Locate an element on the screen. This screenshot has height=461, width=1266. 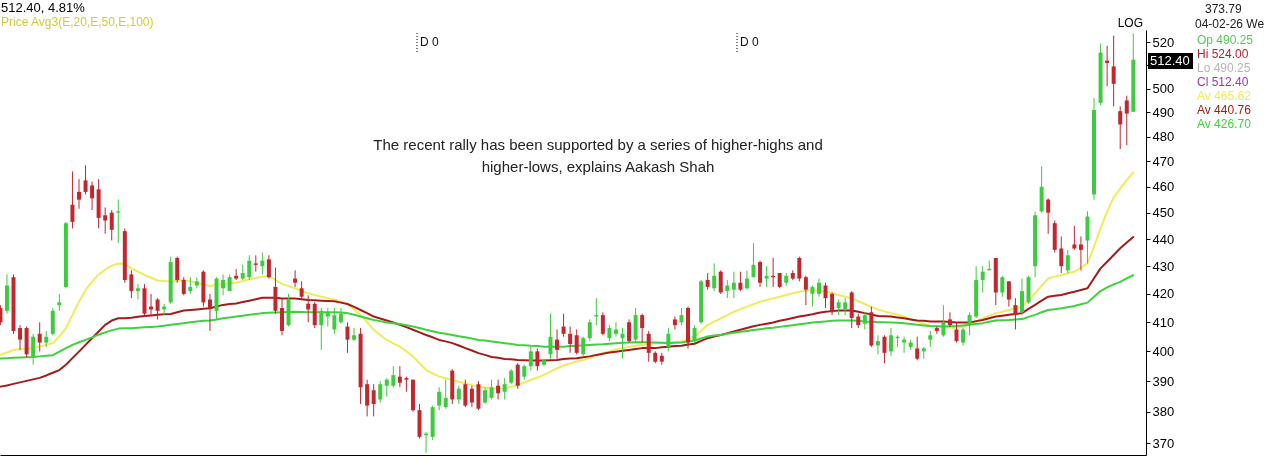
y-tick-label: 390 is located at coordinates (1163, 381).